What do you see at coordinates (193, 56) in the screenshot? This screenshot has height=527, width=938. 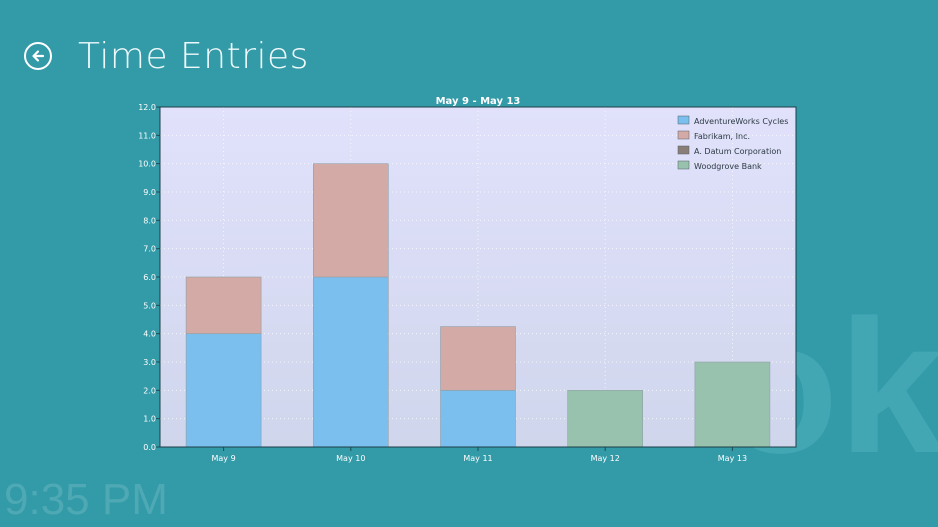 I see `page-title: Time Entries` at bounding box center [193, 56].